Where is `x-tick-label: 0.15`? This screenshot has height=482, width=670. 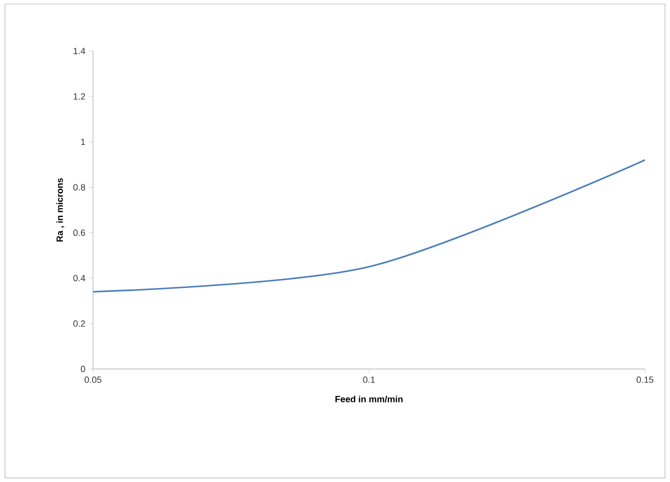 x-tick-label: 0.15 is located at coordinates (645, 379).